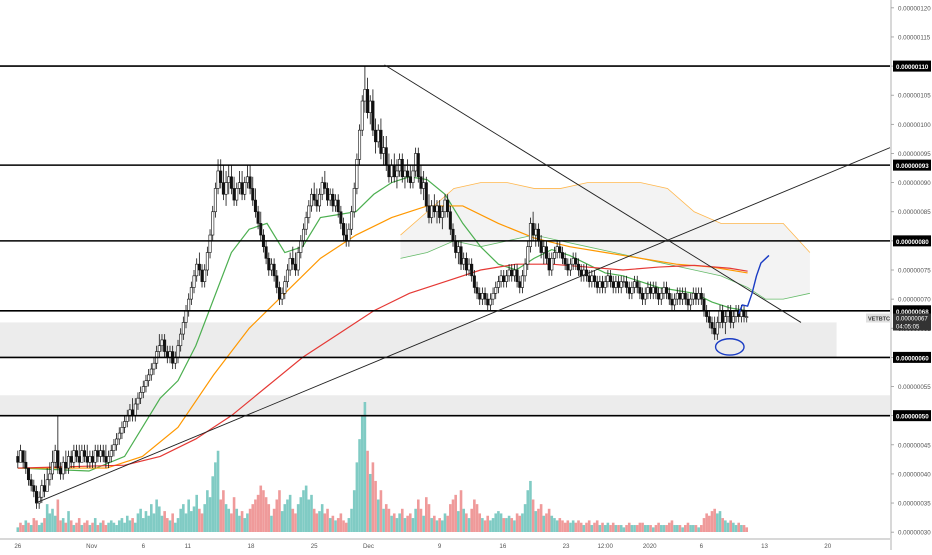 The width and height of the screenshot is (932, 555). Describe the element at coordinates (368, 546) in the screenshot. I see `time-tick-label: Dec` at that location.